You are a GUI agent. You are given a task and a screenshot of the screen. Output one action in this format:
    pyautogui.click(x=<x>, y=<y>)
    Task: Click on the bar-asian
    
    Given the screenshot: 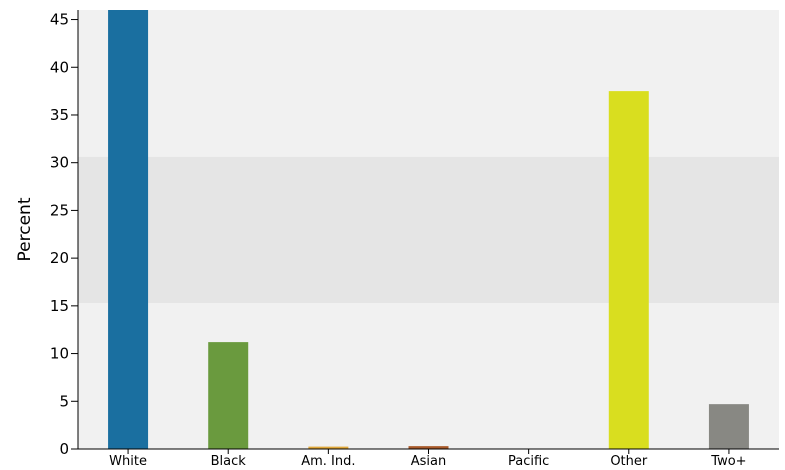 What is the action you would take?
    pyautogui.click(x=428, y=447)
    